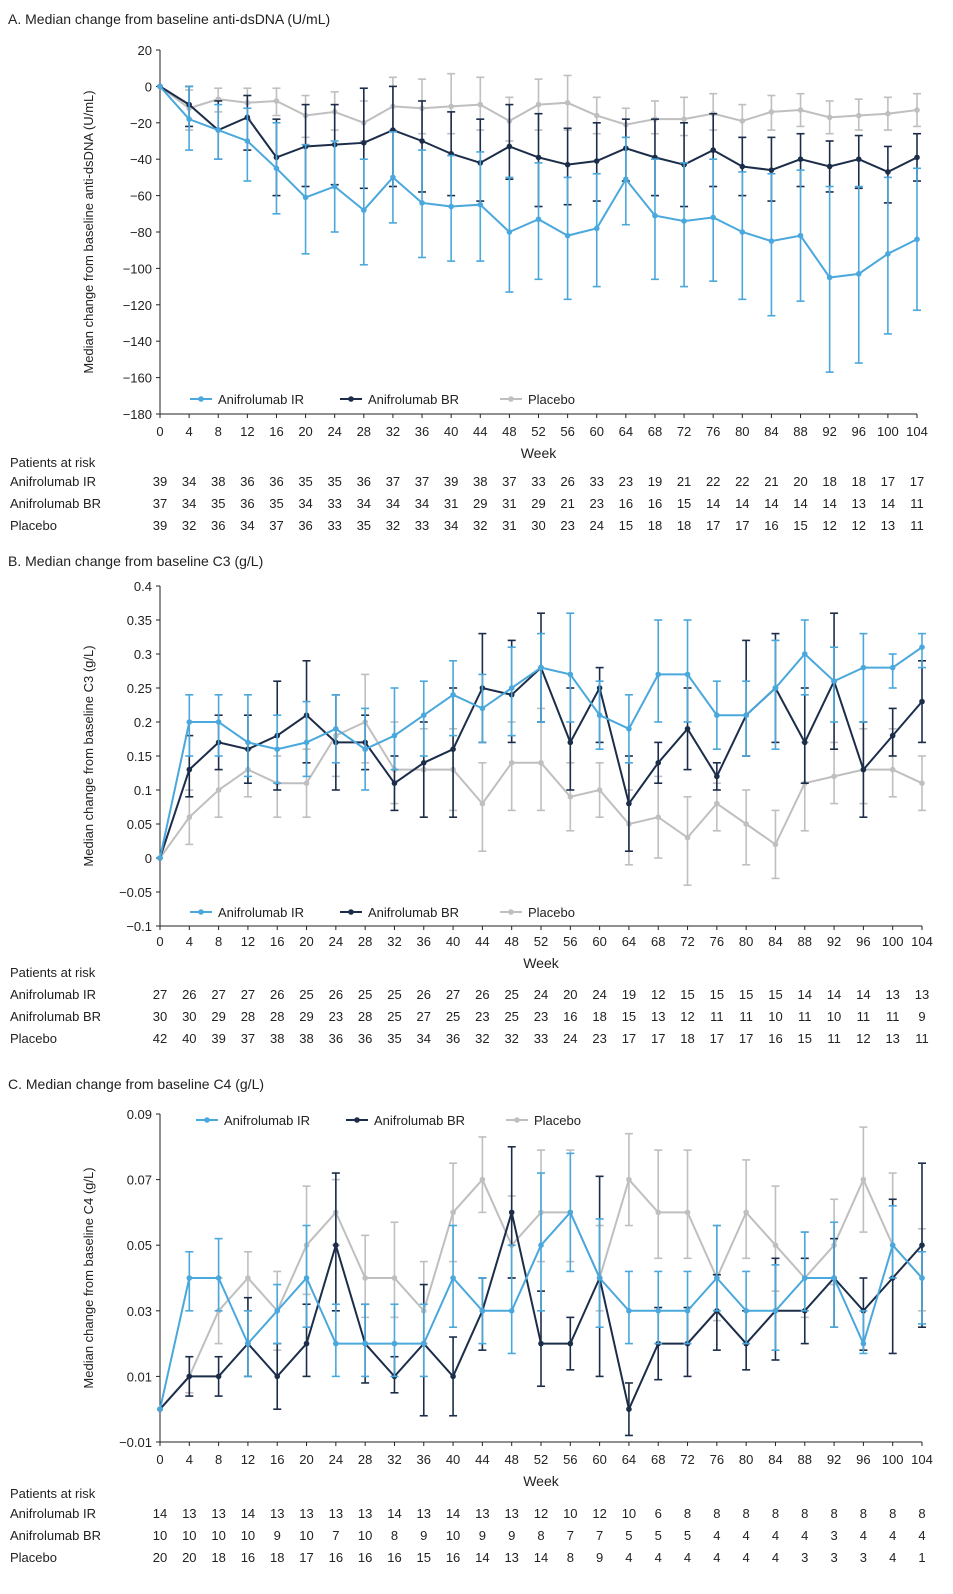 This screenshot has height=1594, width=953. Describe the element at coordinates (893, 941) in the screenshot. I see `x-tick-label: 100` at that location.